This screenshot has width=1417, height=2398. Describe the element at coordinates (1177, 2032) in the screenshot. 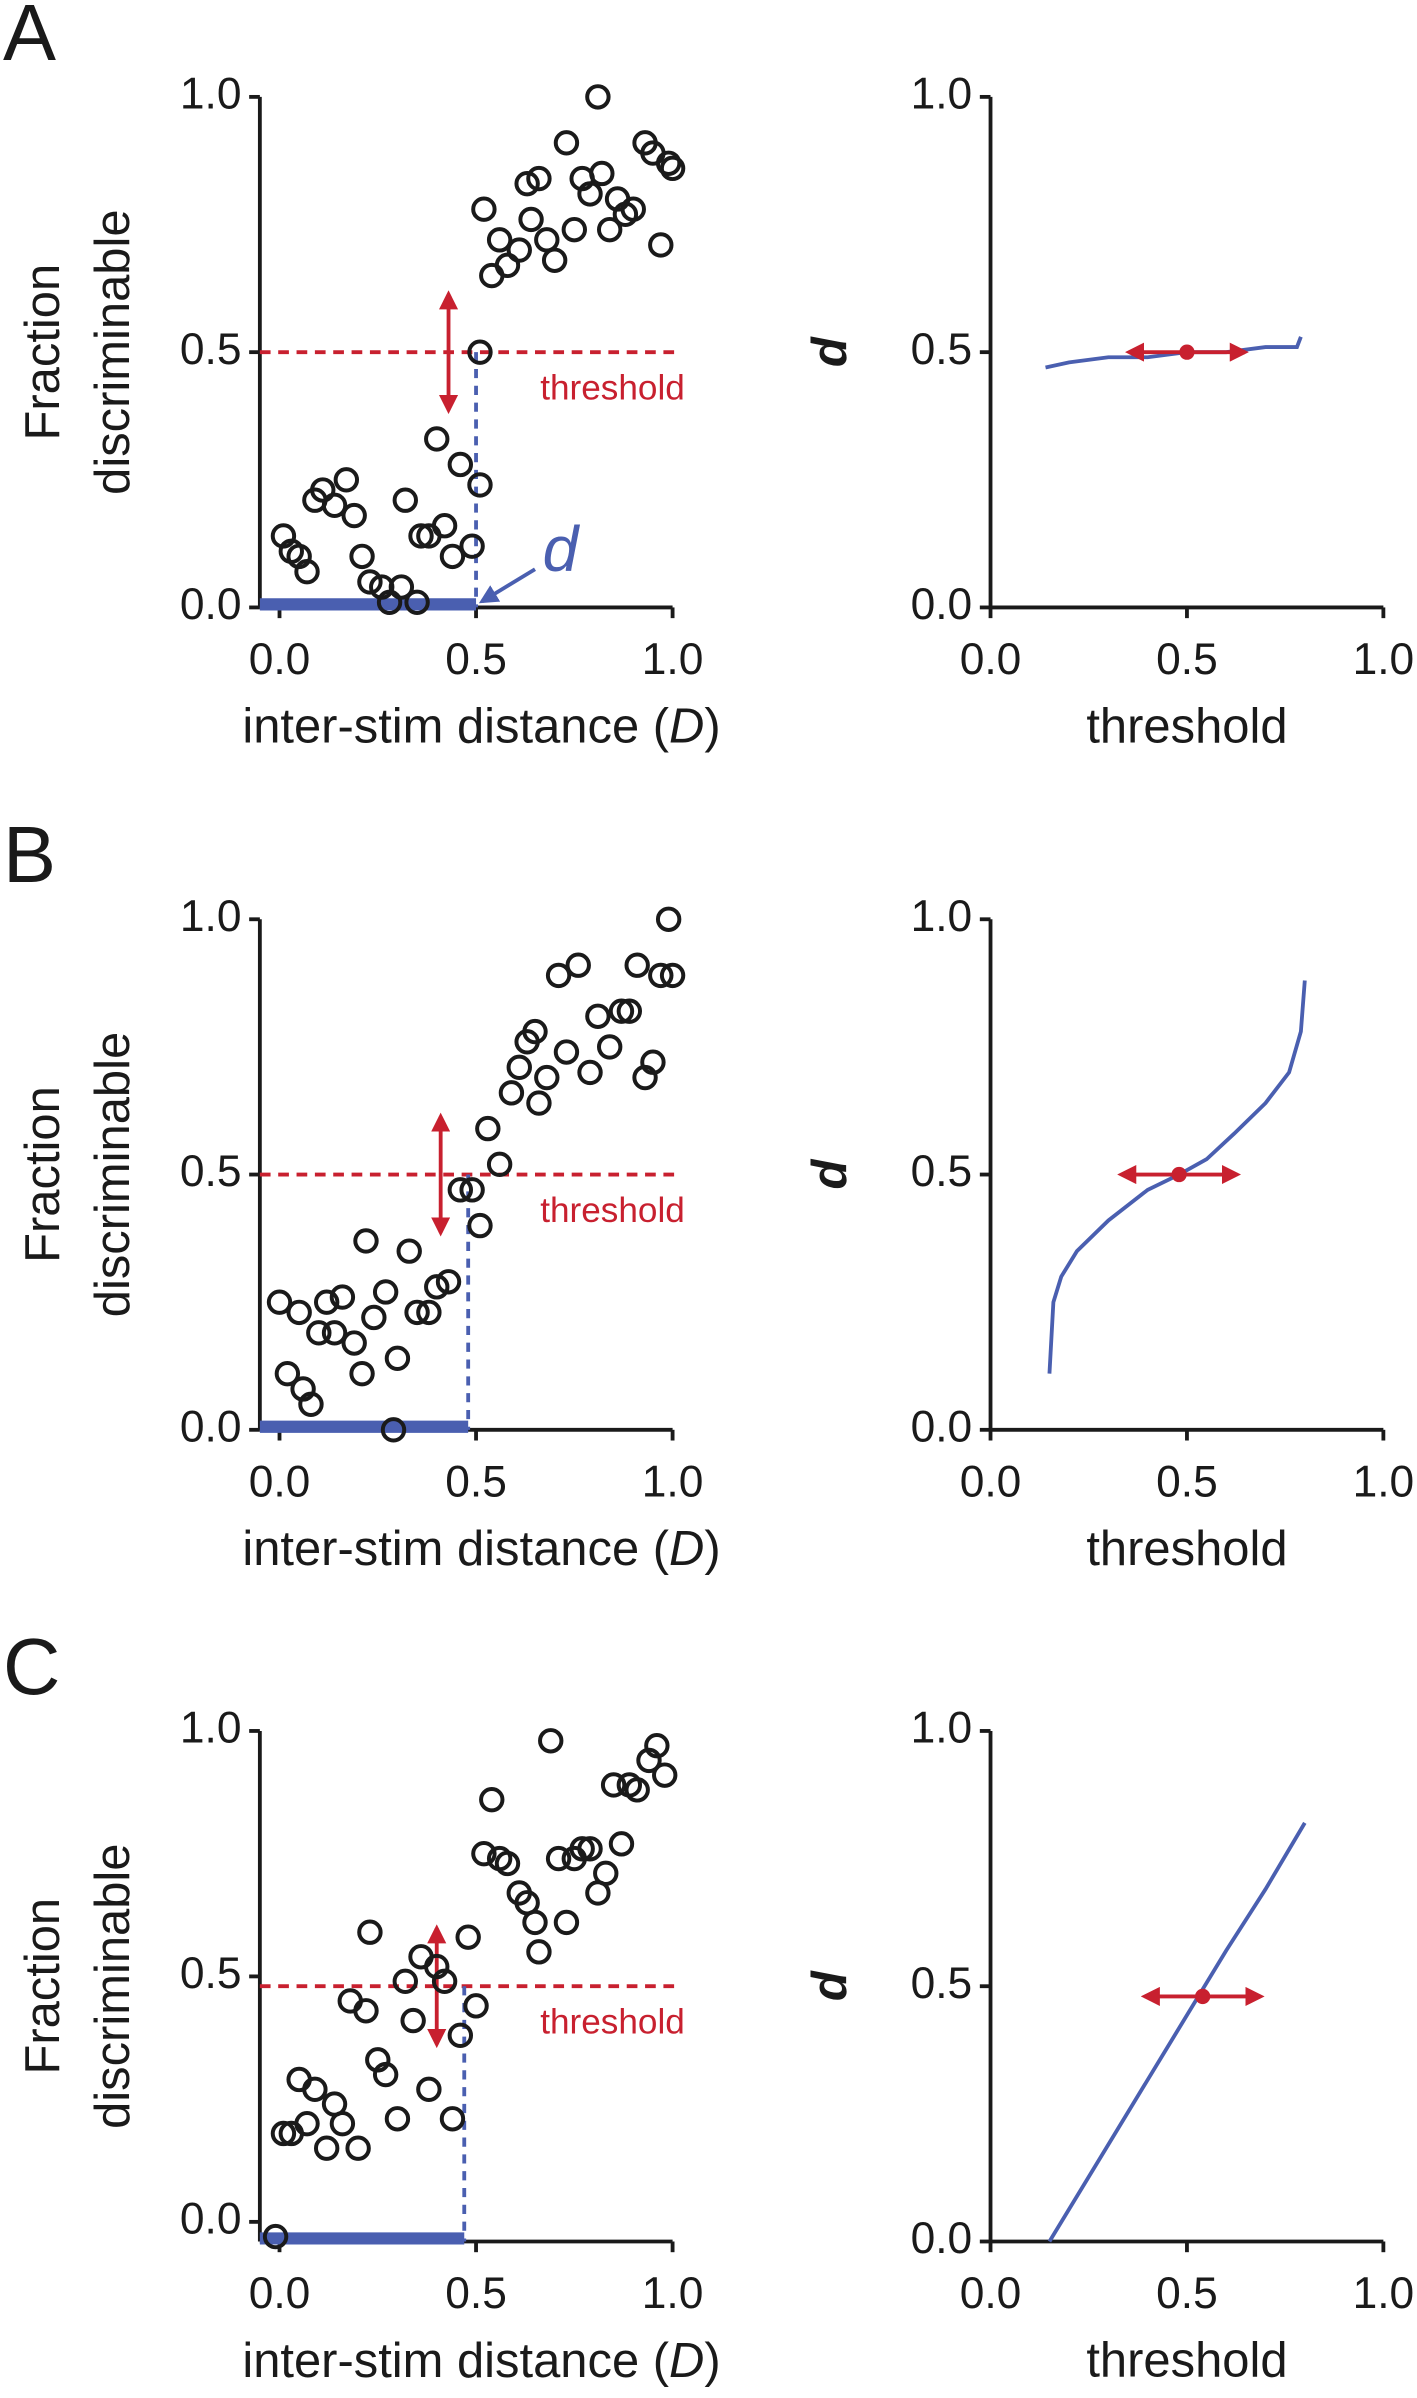

I see `curve` at that location.